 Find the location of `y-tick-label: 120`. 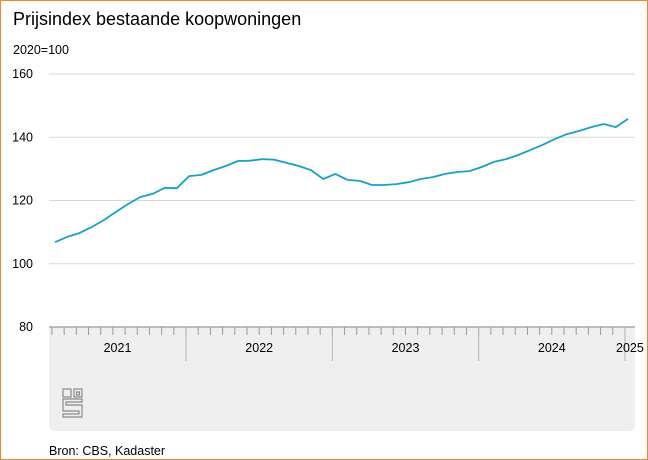

y-tick-label: 120 is located at coordinates (22, 201).